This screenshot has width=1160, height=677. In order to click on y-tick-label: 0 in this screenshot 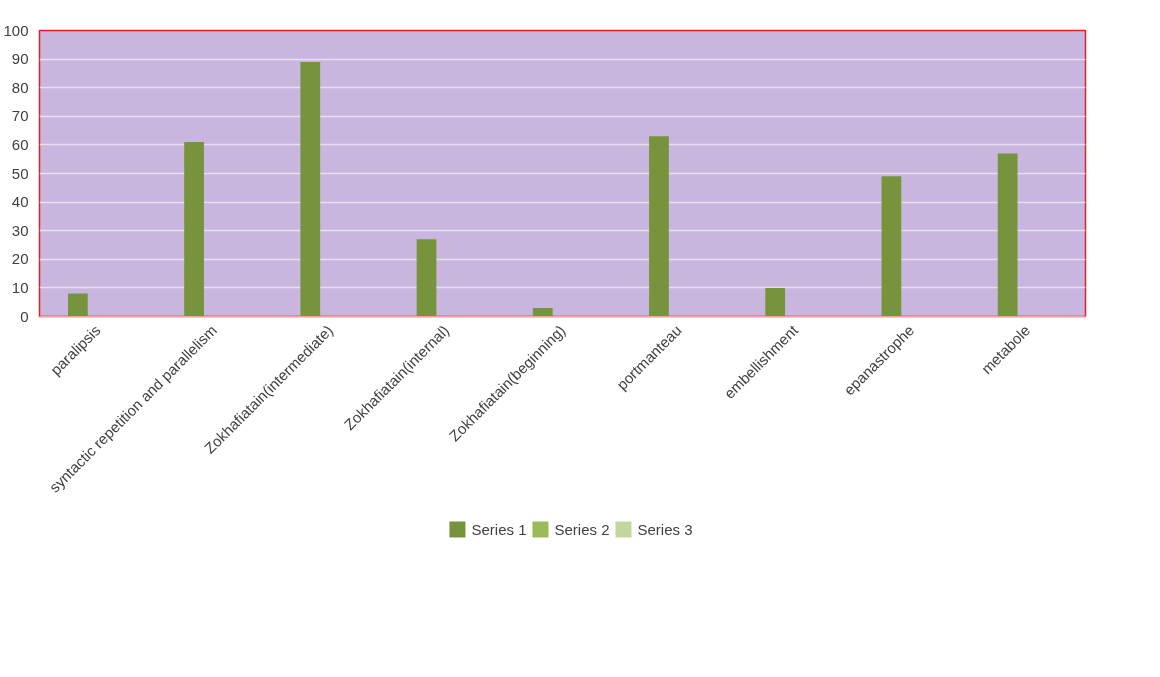, I will do `click(24, 316)`.